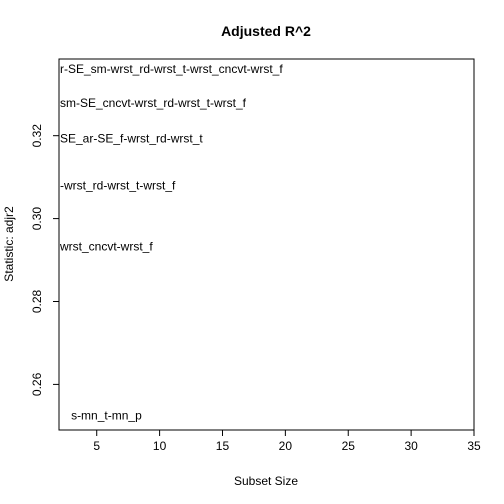  What do you see at coordinates (474, 446) in the screenshot?
I see `x-tick-label: 35` at bounding box center [474, 446].